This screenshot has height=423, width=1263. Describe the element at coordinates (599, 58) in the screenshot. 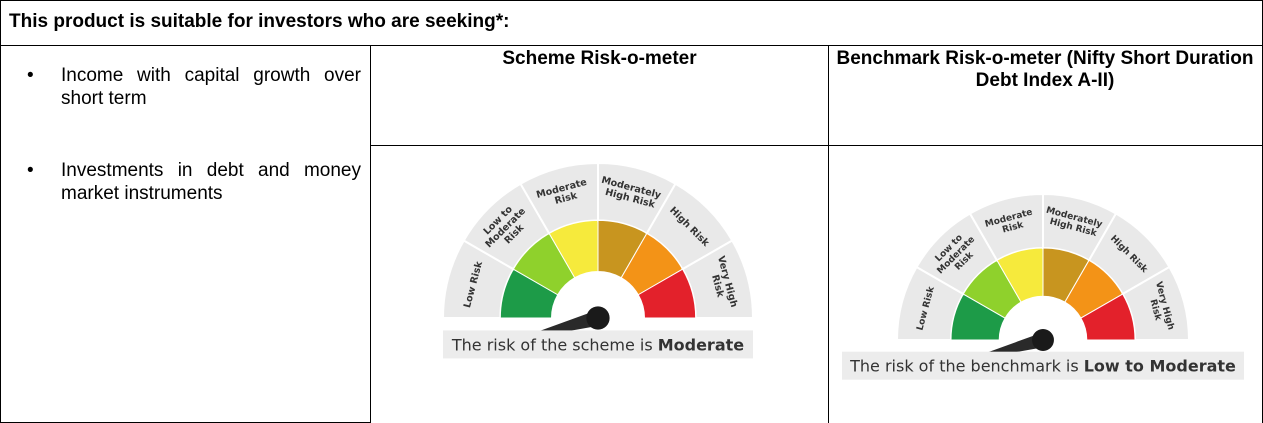

I see `meter-title: Scheme Risk-o-meter` at that location.